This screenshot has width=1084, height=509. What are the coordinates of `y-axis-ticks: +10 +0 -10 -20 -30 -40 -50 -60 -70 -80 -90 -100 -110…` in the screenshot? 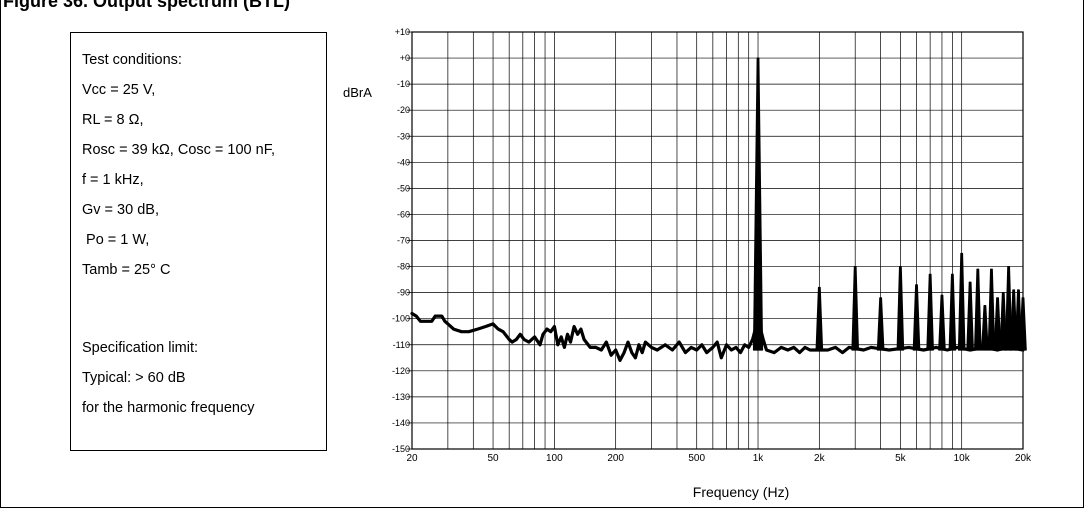 It's located at (402, 240).